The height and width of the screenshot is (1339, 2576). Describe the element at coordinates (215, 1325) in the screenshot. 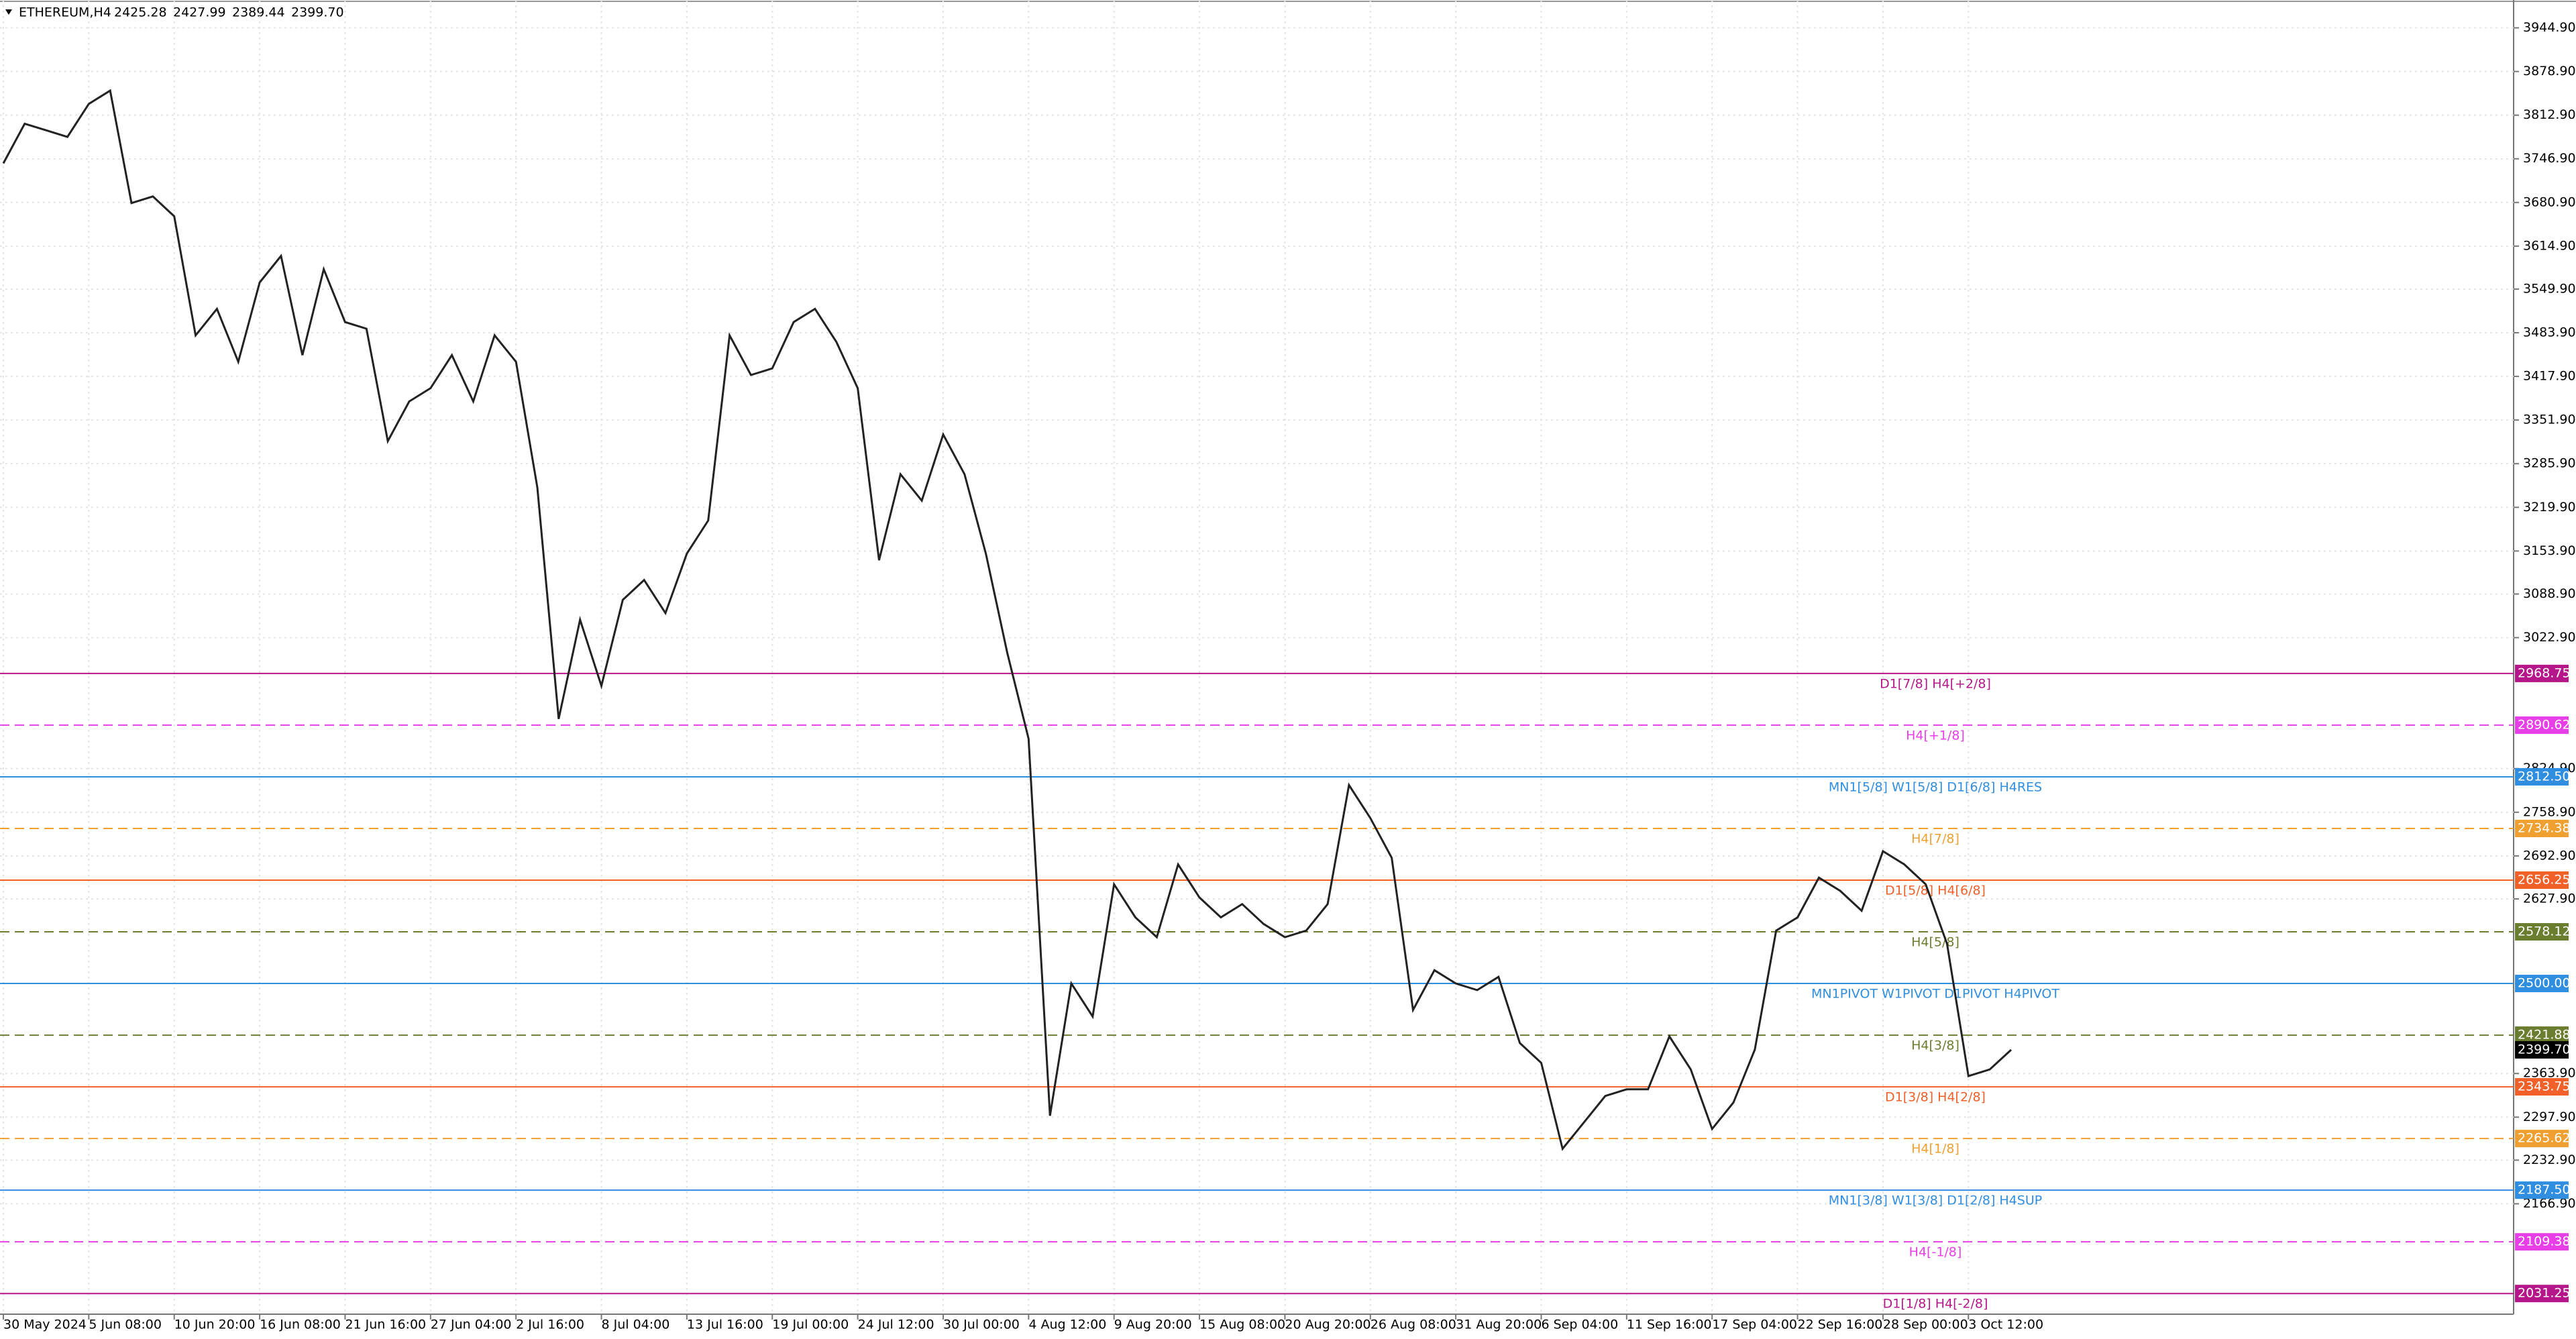

I see `x-tick-label: 10 Jun 20:00` at that location.